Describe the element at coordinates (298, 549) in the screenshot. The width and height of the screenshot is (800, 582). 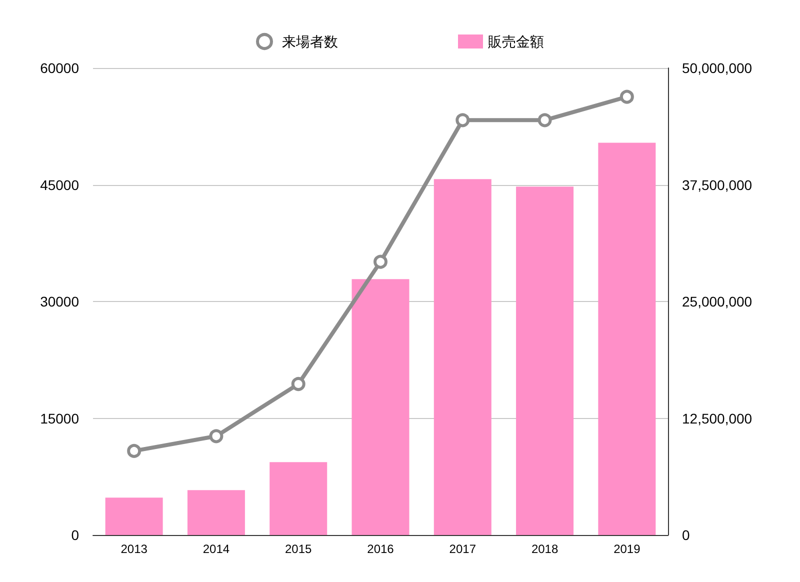
I see `x-tick-label: 2015` at that location.